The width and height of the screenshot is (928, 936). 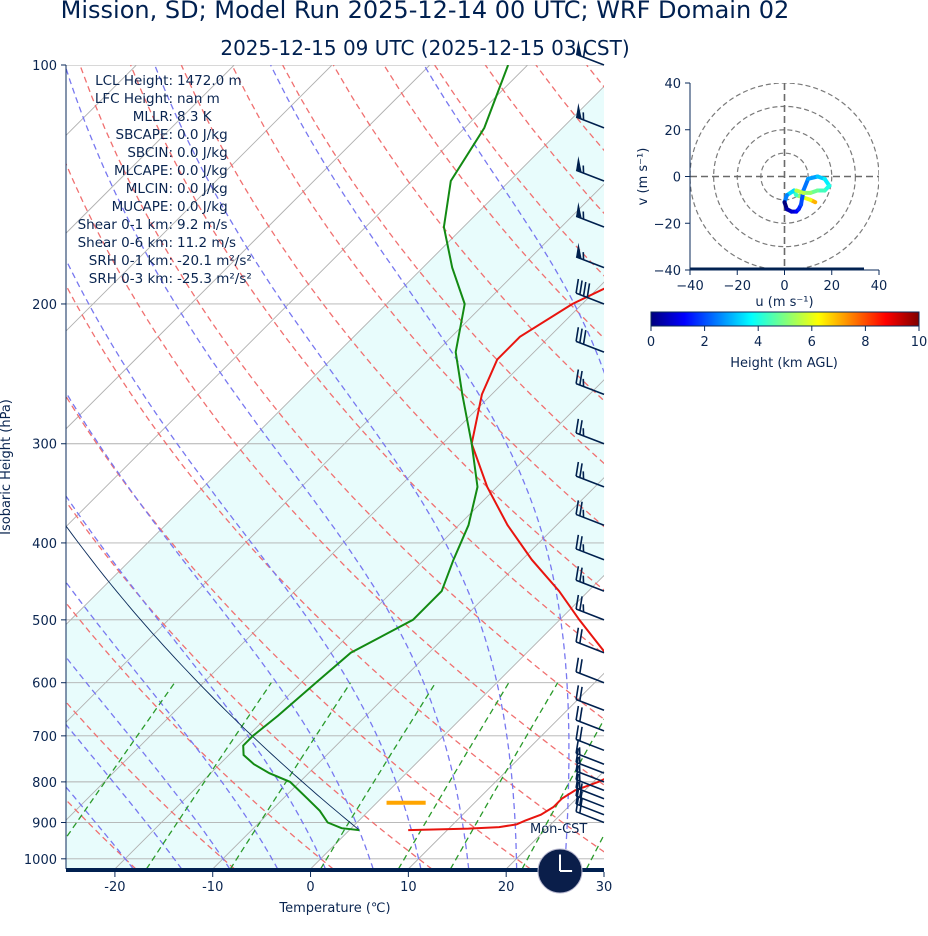 What do you see at coordinates (784, 176) in the screenshot?
I see `hodograph-plot` at bounding box center [784, 176].